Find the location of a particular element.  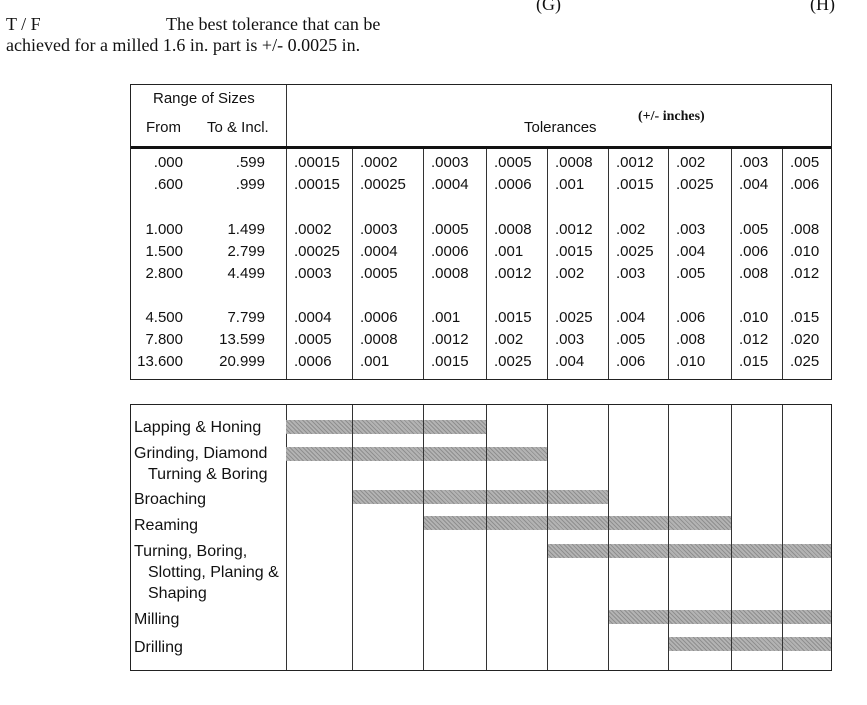

process-label: Drilling is located at coordinates (158, 647).